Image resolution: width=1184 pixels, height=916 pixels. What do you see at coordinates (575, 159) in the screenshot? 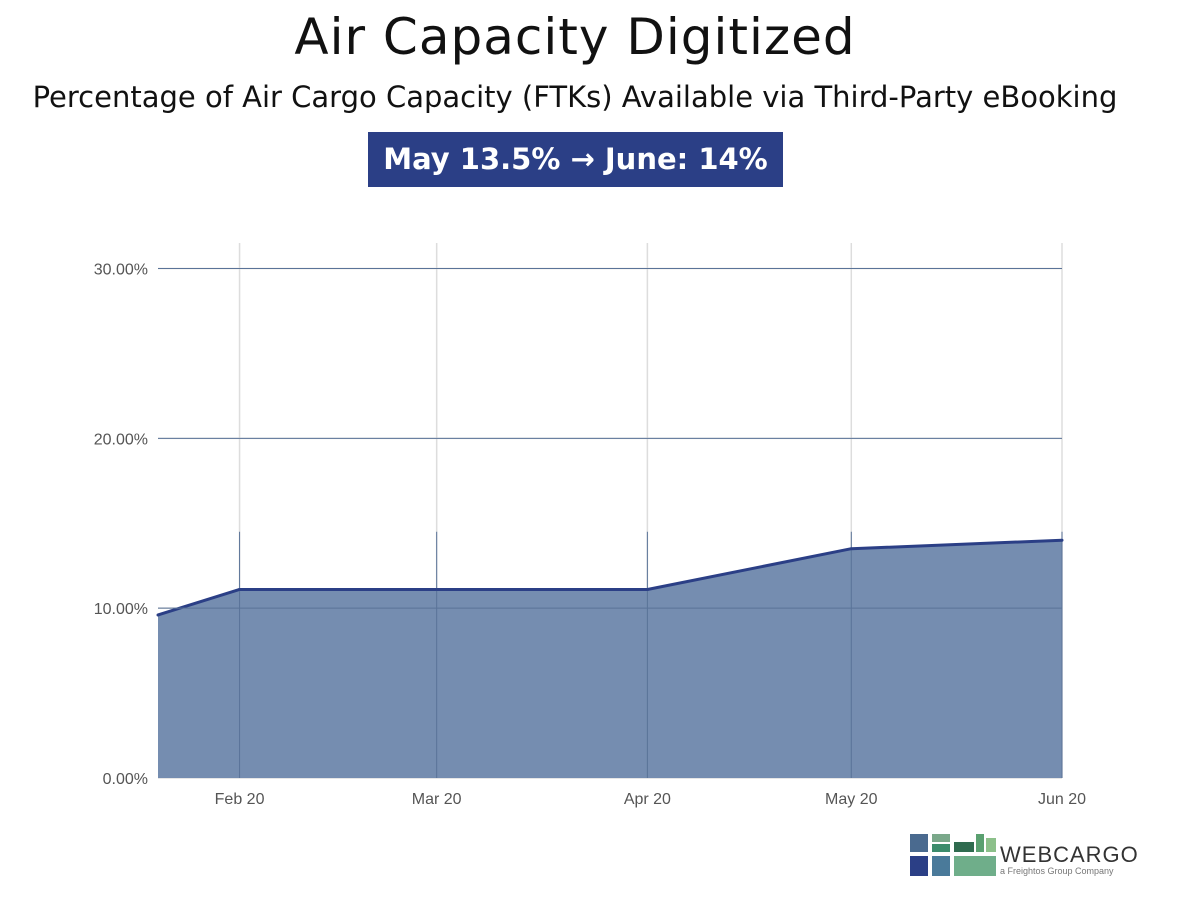
I see `highlight-banner: May 13.5% → June: 14%` at bounding box center [575, 159].